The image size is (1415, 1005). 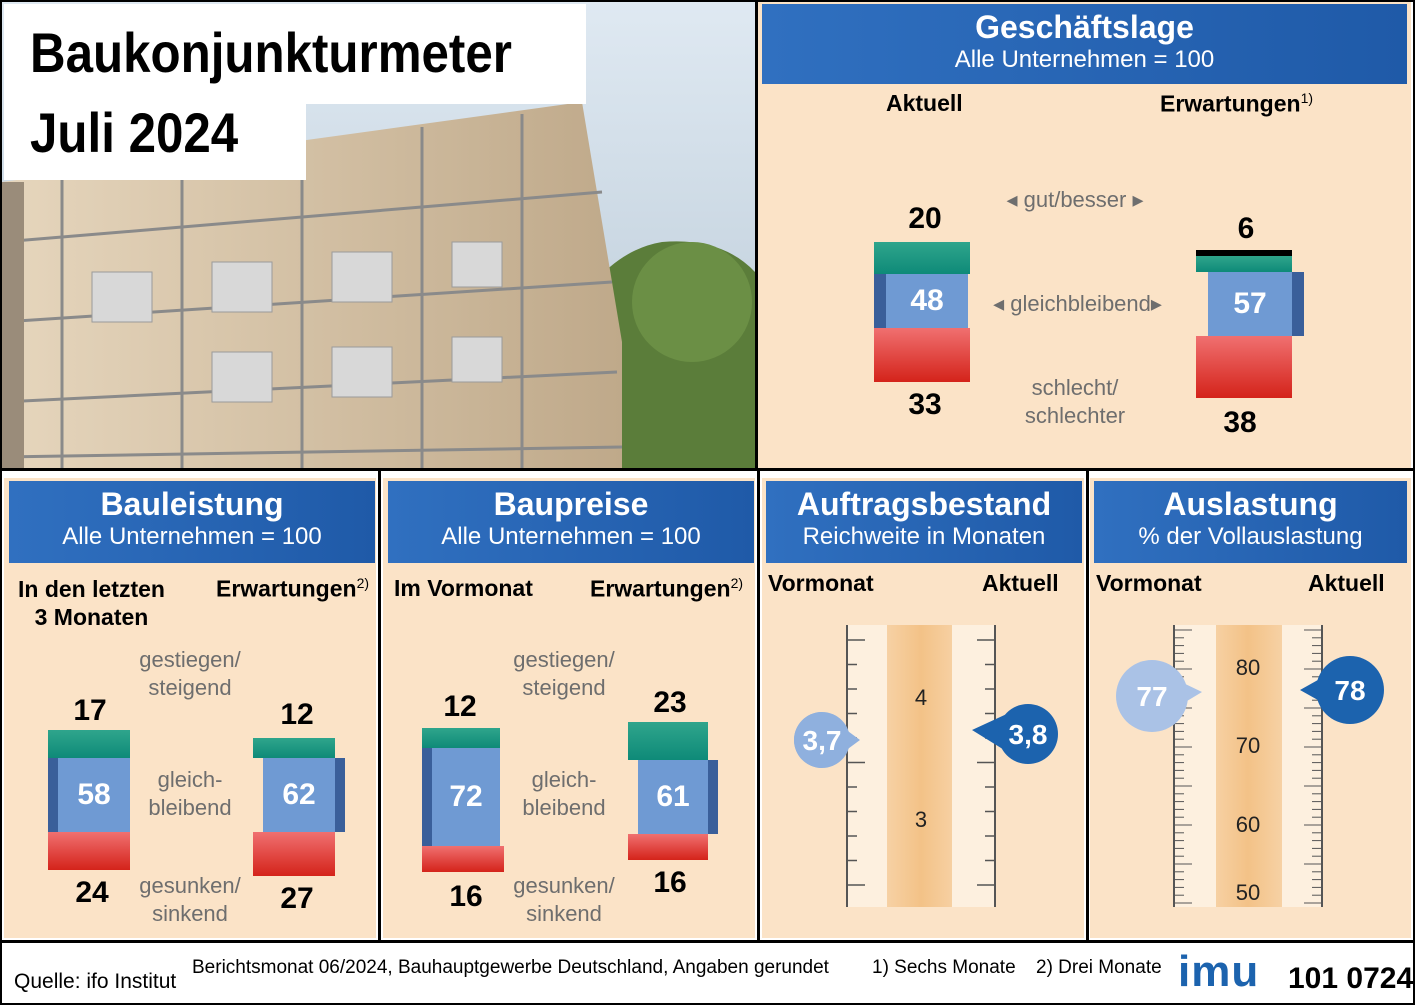 What do you see at coordinates (1349, 690) in the screenshot?
I see `al-aktuell-value: 78` at bounding box center [1349, 690].